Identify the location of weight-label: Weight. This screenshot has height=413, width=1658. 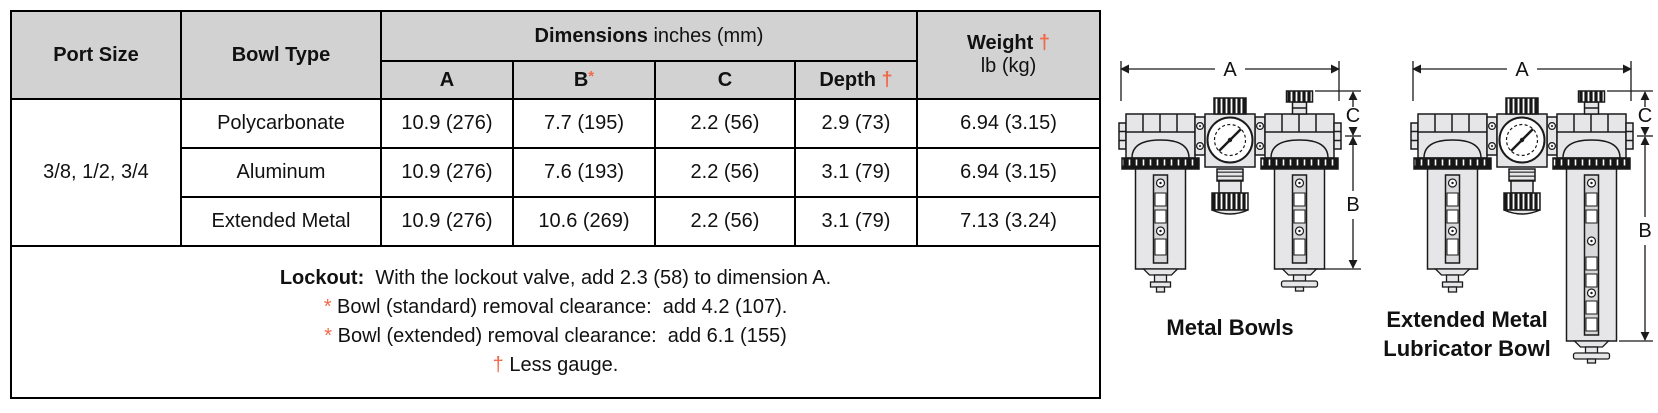
(1003, 43).